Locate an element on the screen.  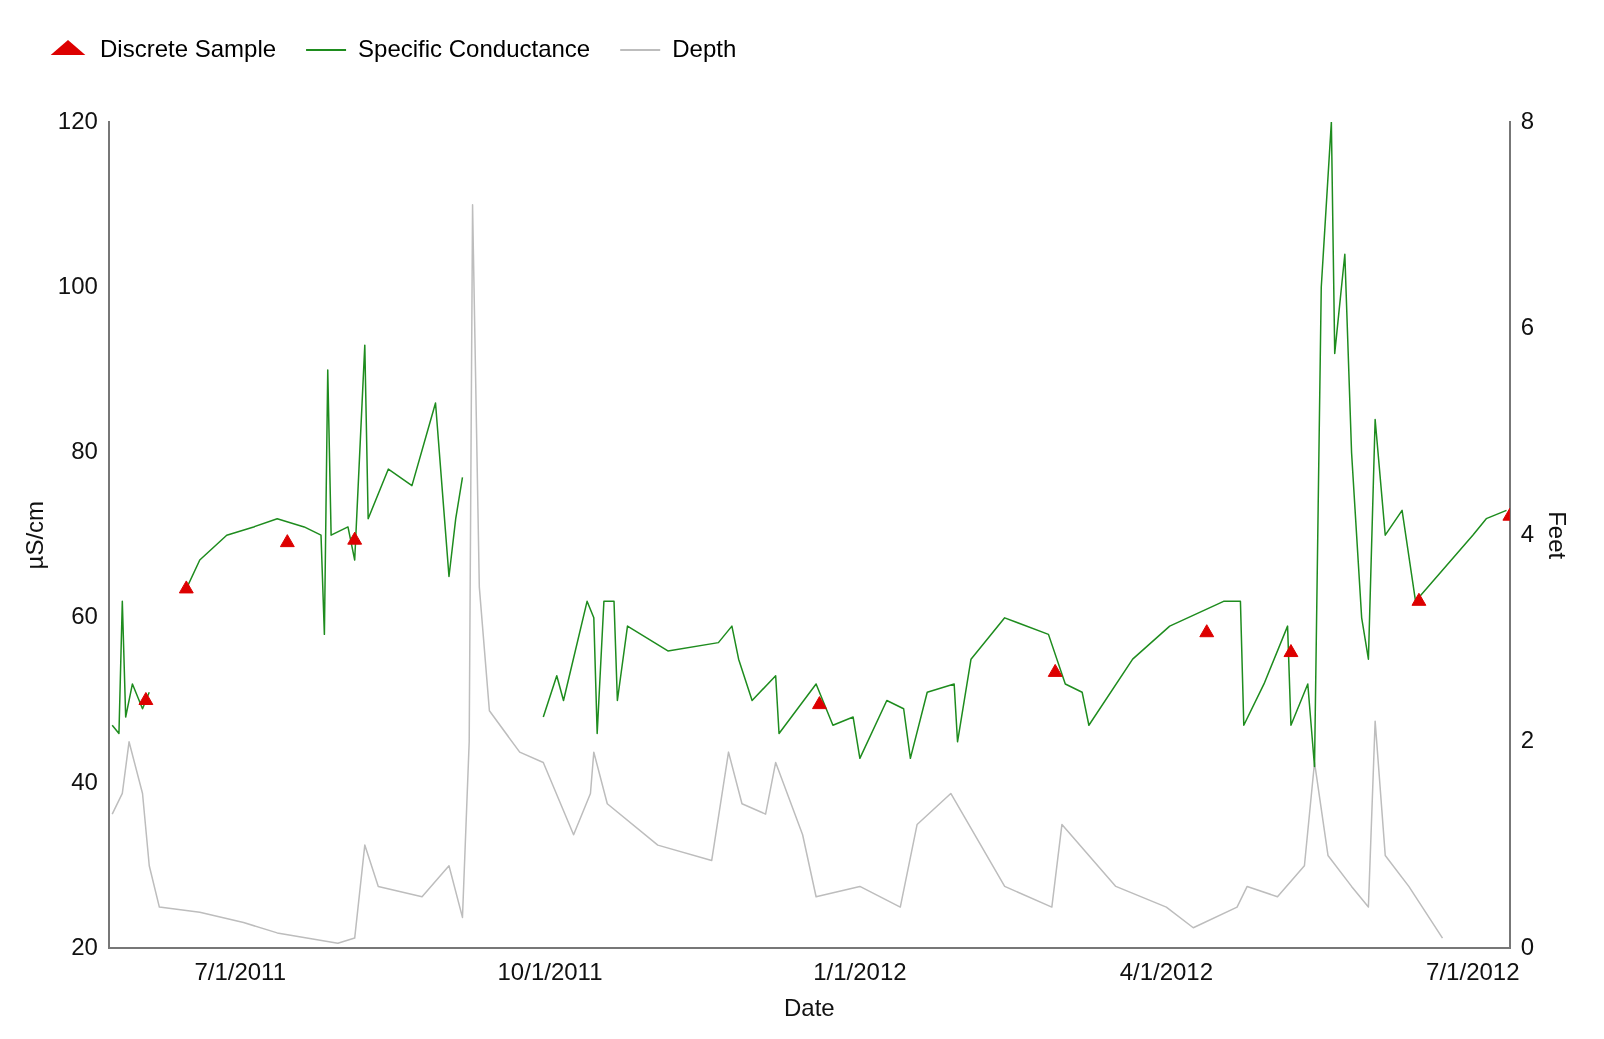
y2-tick-label: 6 is located at coordinates (1527, 327).